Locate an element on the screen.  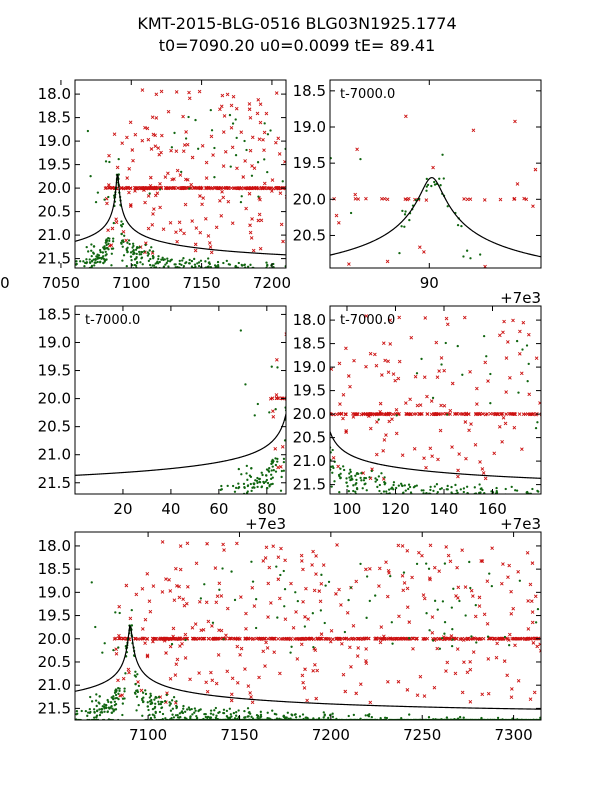
x-tick-label: 60 is located at coordinates (218, 509).